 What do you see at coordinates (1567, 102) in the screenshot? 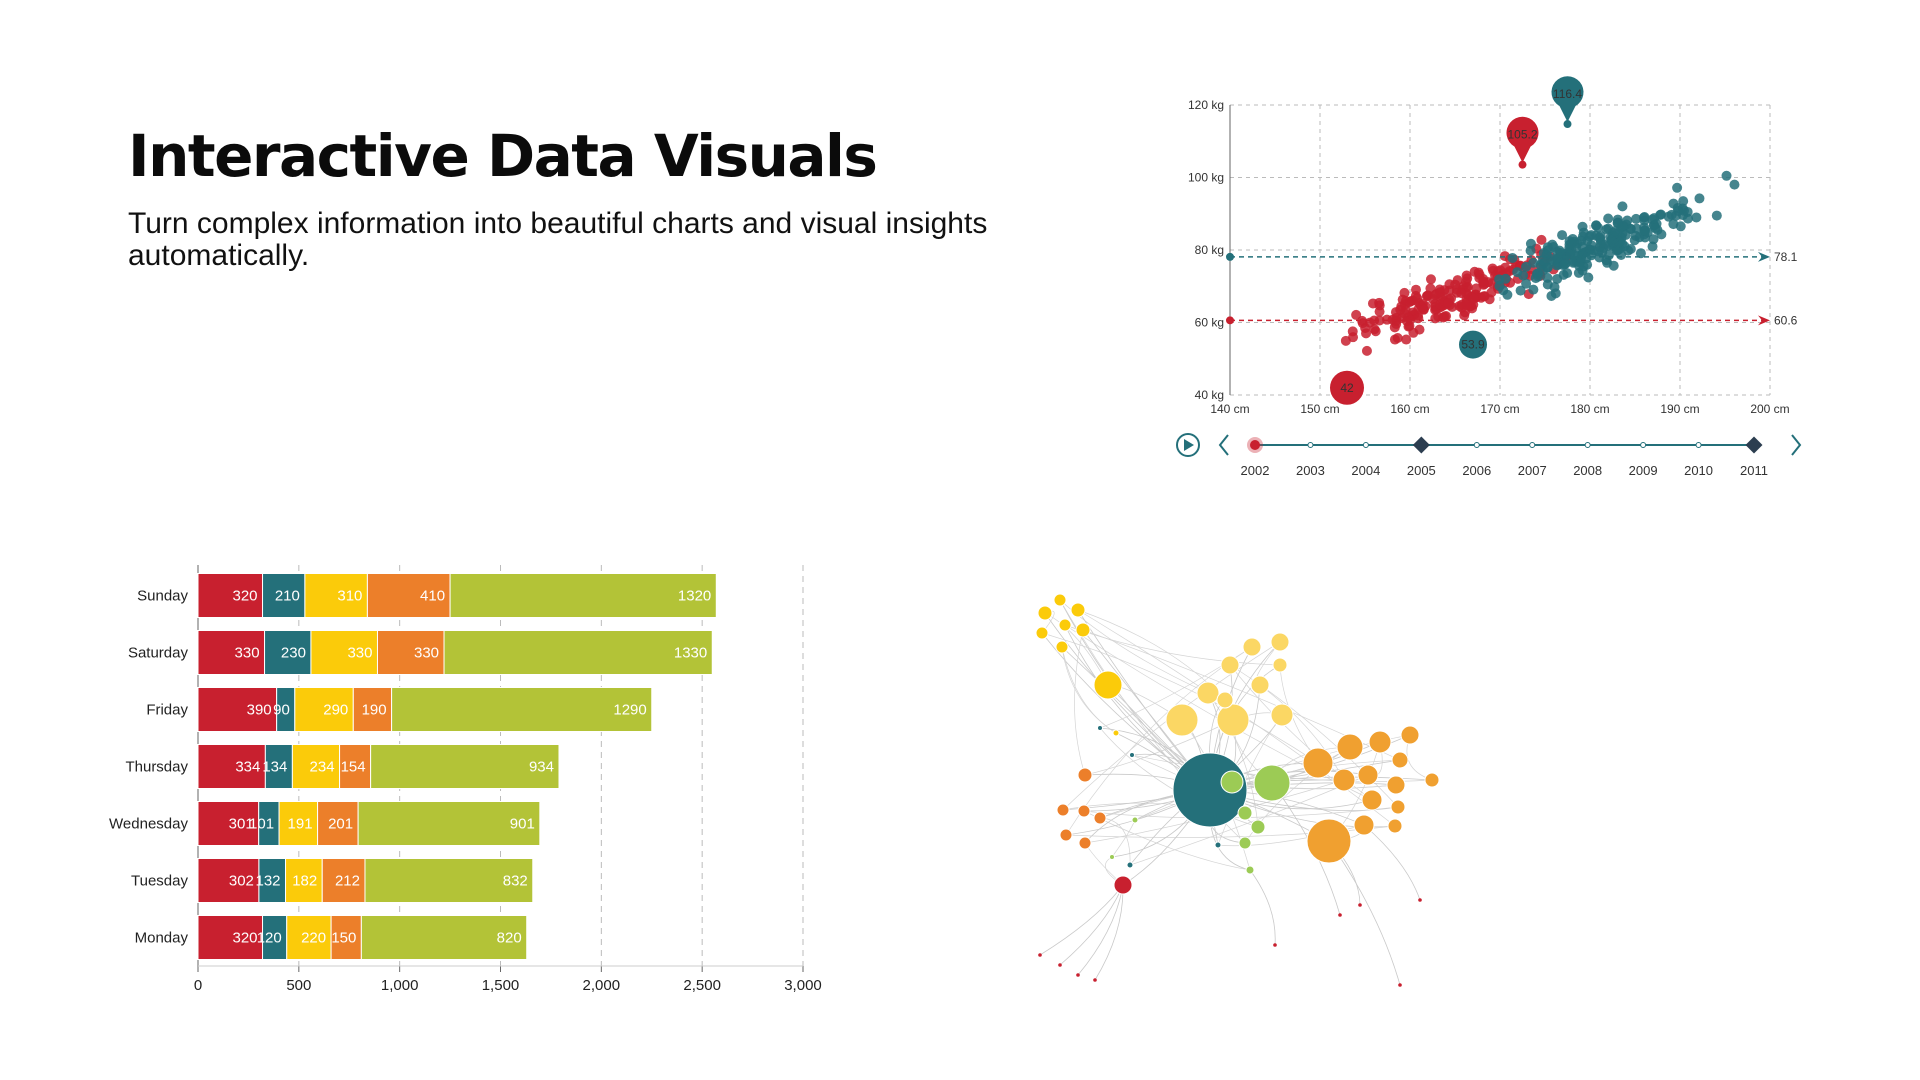
I see `max-pin-marker: 116.4` at bounding box center [1567, 102].